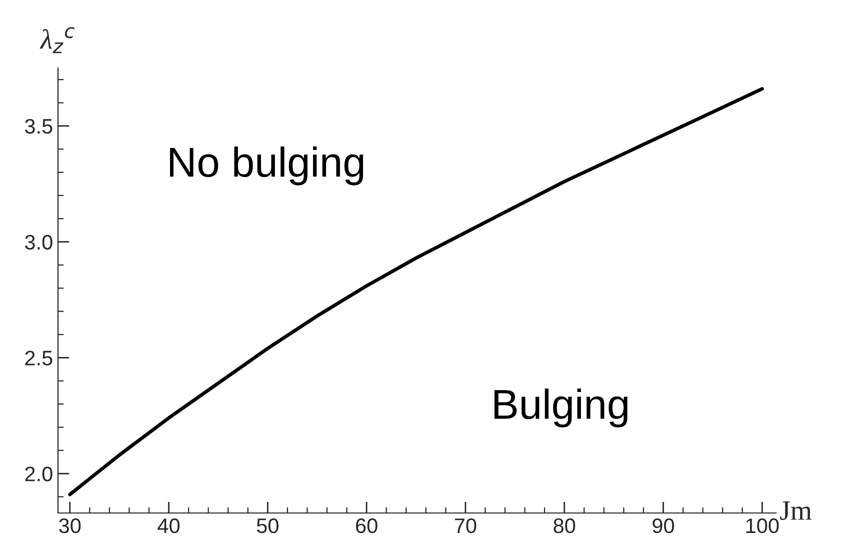 This screenshot has width=841, height=547. I want to click on x-tick-label: 60, so click(367, 526).